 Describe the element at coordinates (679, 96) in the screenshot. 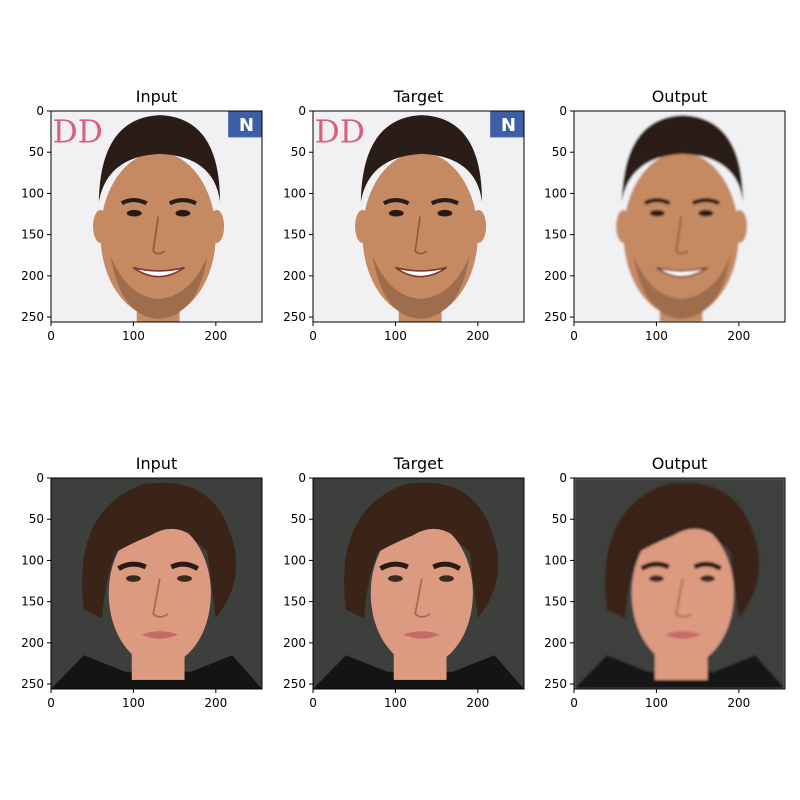

I see `panel-title-r1-c3: Output` at that location.